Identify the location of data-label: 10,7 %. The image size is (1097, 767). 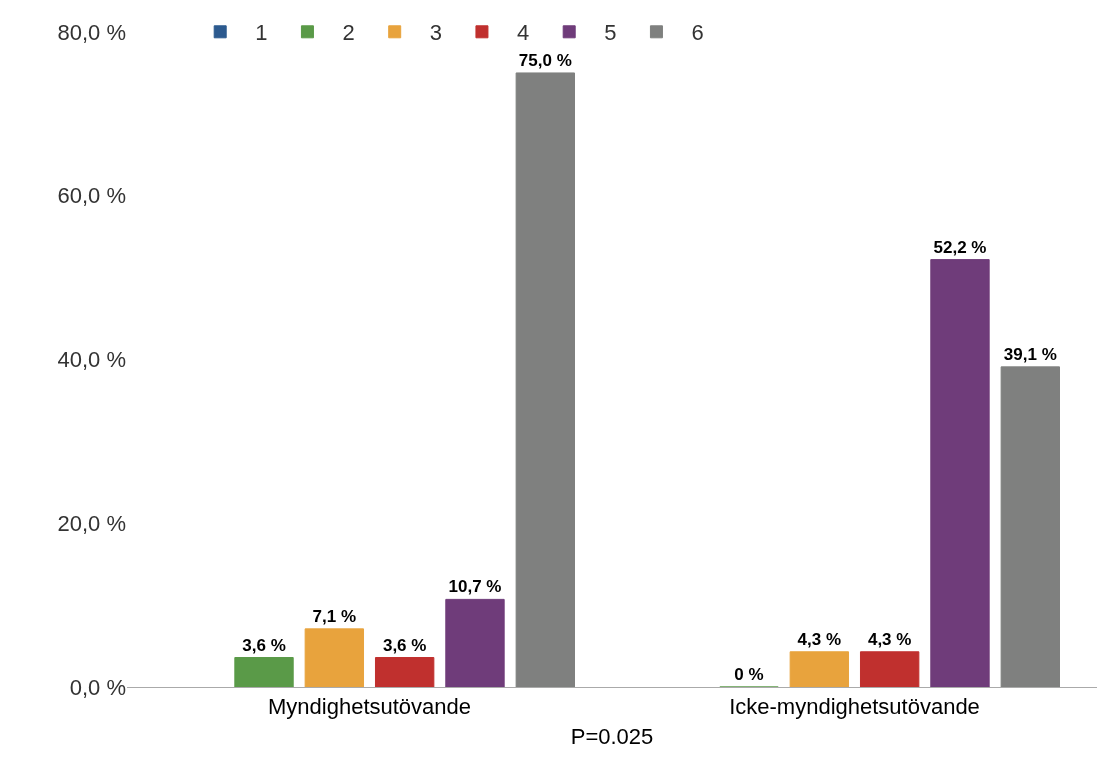
(475, 587).